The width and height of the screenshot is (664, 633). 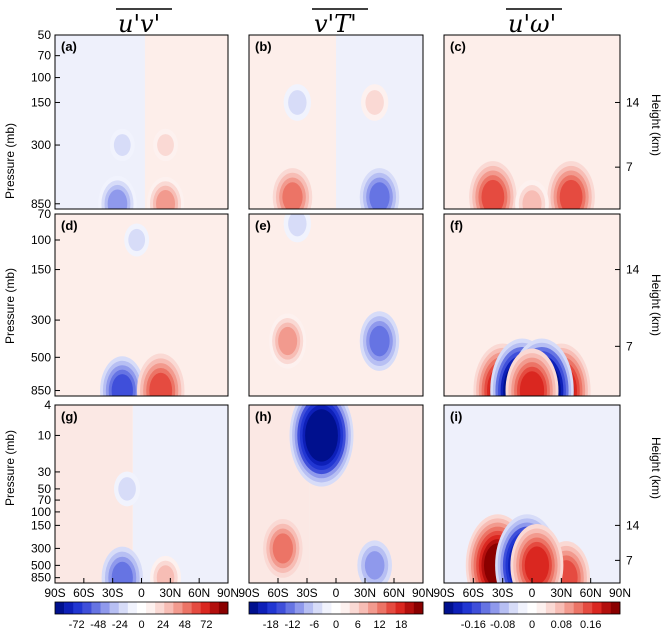 I want to click on panel-label-d: (d), so click(x=69, y=225).